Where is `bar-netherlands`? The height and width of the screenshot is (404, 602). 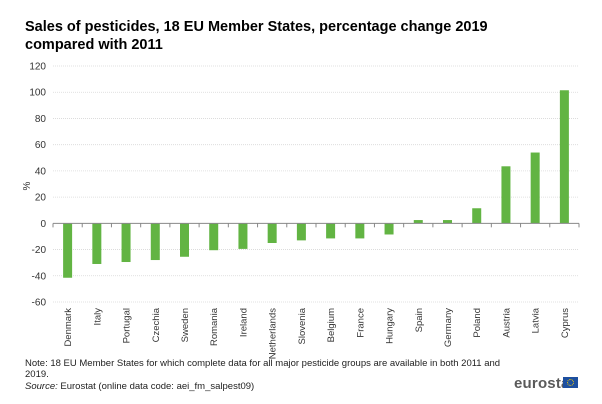
bar-netherlands is located at coordinates (272, 233).